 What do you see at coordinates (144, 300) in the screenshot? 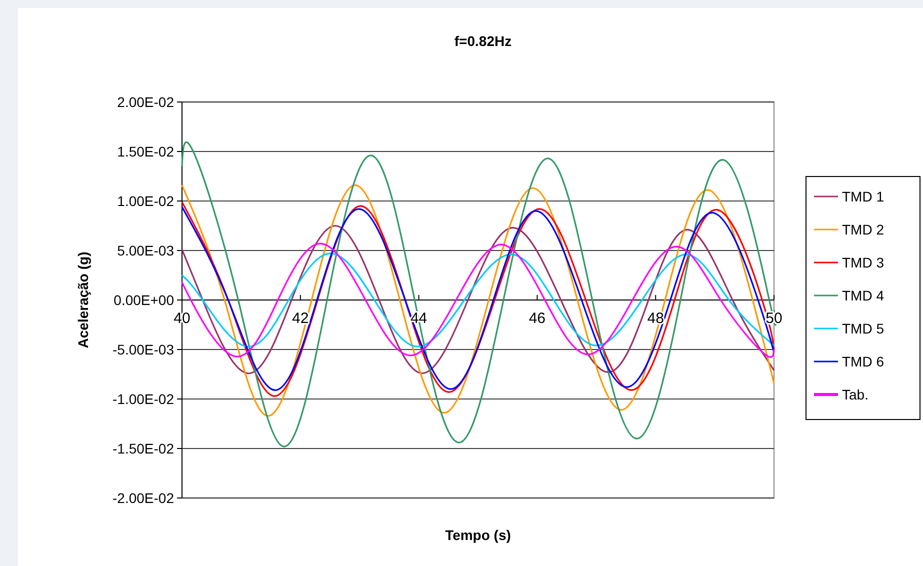
I see `y-tick-label: 0.00E+00` at bounding box center [144, 300].